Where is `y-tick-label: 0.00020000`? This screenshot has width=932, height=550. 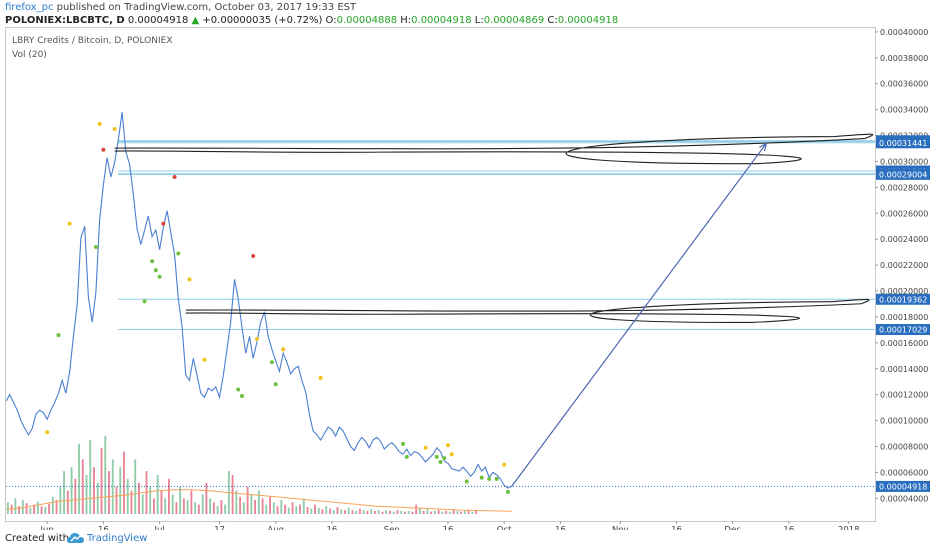 y-tick-label: 0.00020000 is located at coordinates (904, 291).